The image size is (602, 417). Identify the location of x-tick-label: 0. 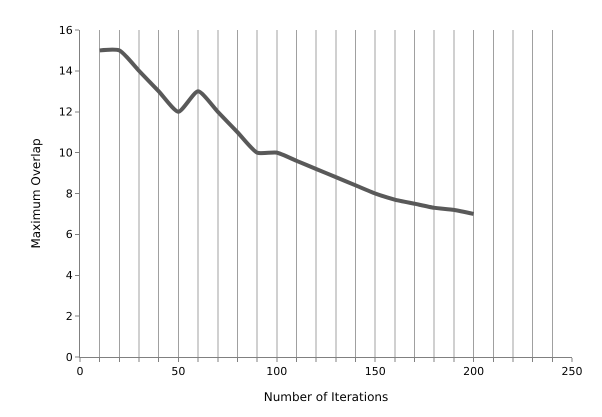
(80, 371).